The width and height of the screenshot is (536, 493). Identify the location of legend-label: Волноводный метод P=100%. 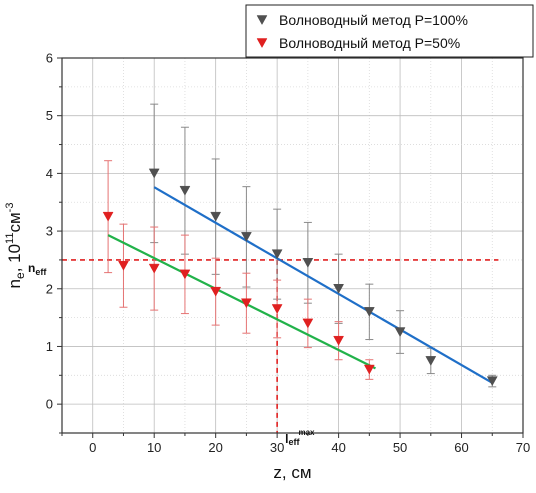
(373, 20).